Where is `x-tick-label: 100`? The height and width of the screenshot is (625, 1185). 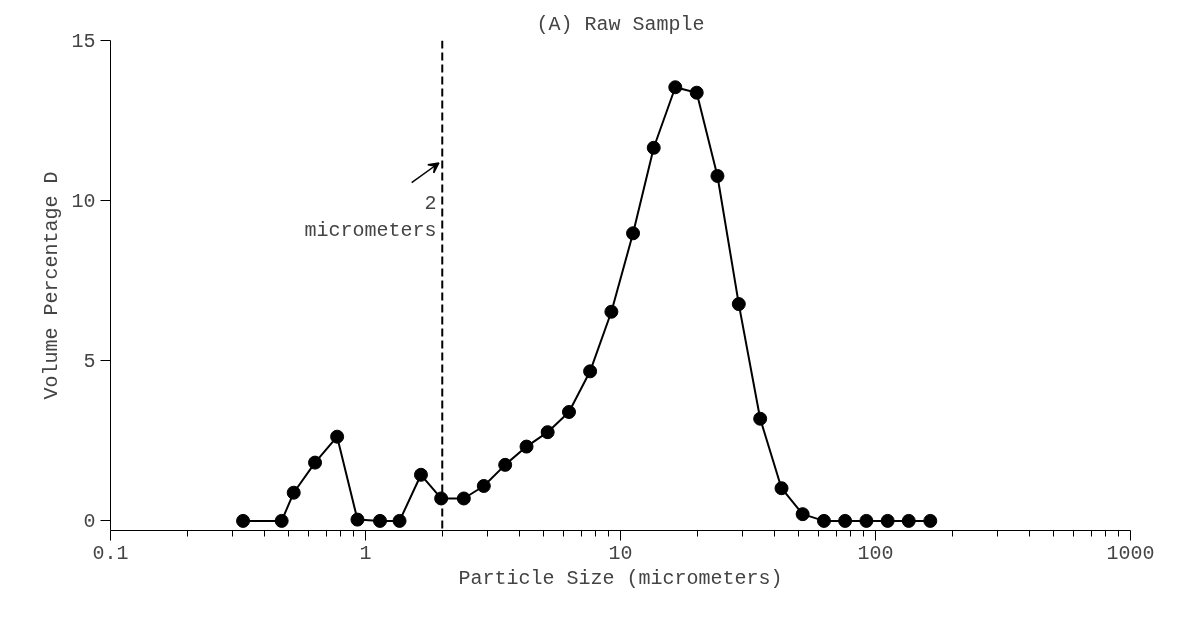
x-tick-label: 100 is located at coordinates (875, 553).